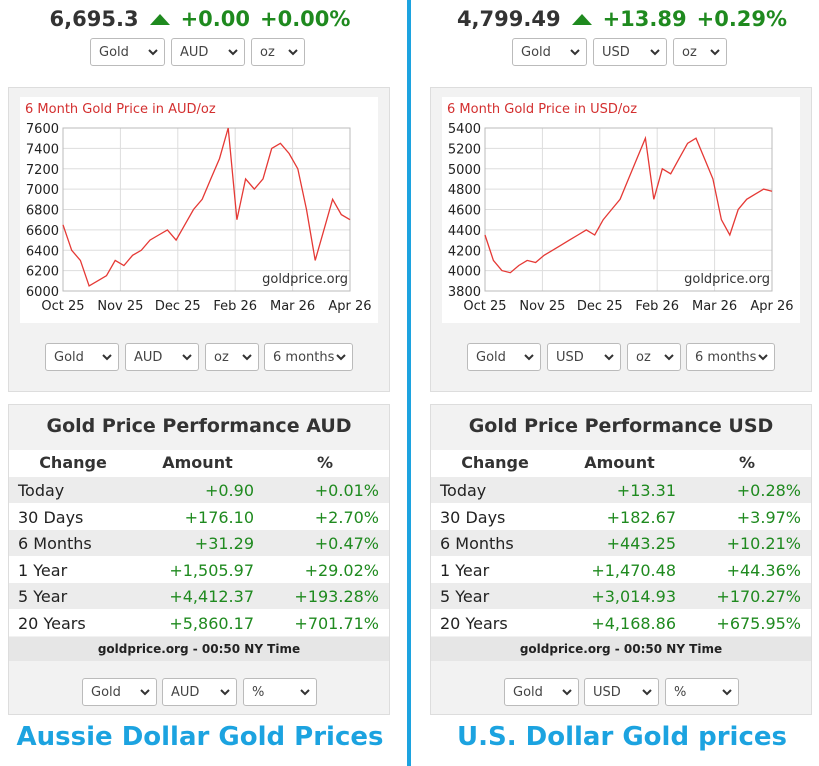 The image size is (819, 766). I want to click on amount: +182.67, so click(641, 517).